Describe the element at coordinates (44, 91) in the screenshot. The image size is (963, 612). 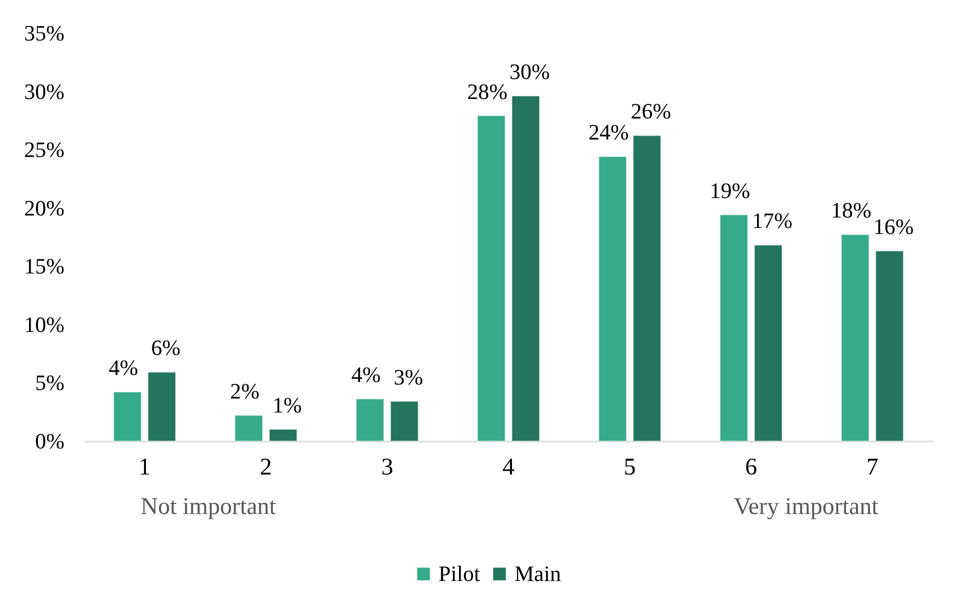
I see `y-tick-label: 30%` at that location.